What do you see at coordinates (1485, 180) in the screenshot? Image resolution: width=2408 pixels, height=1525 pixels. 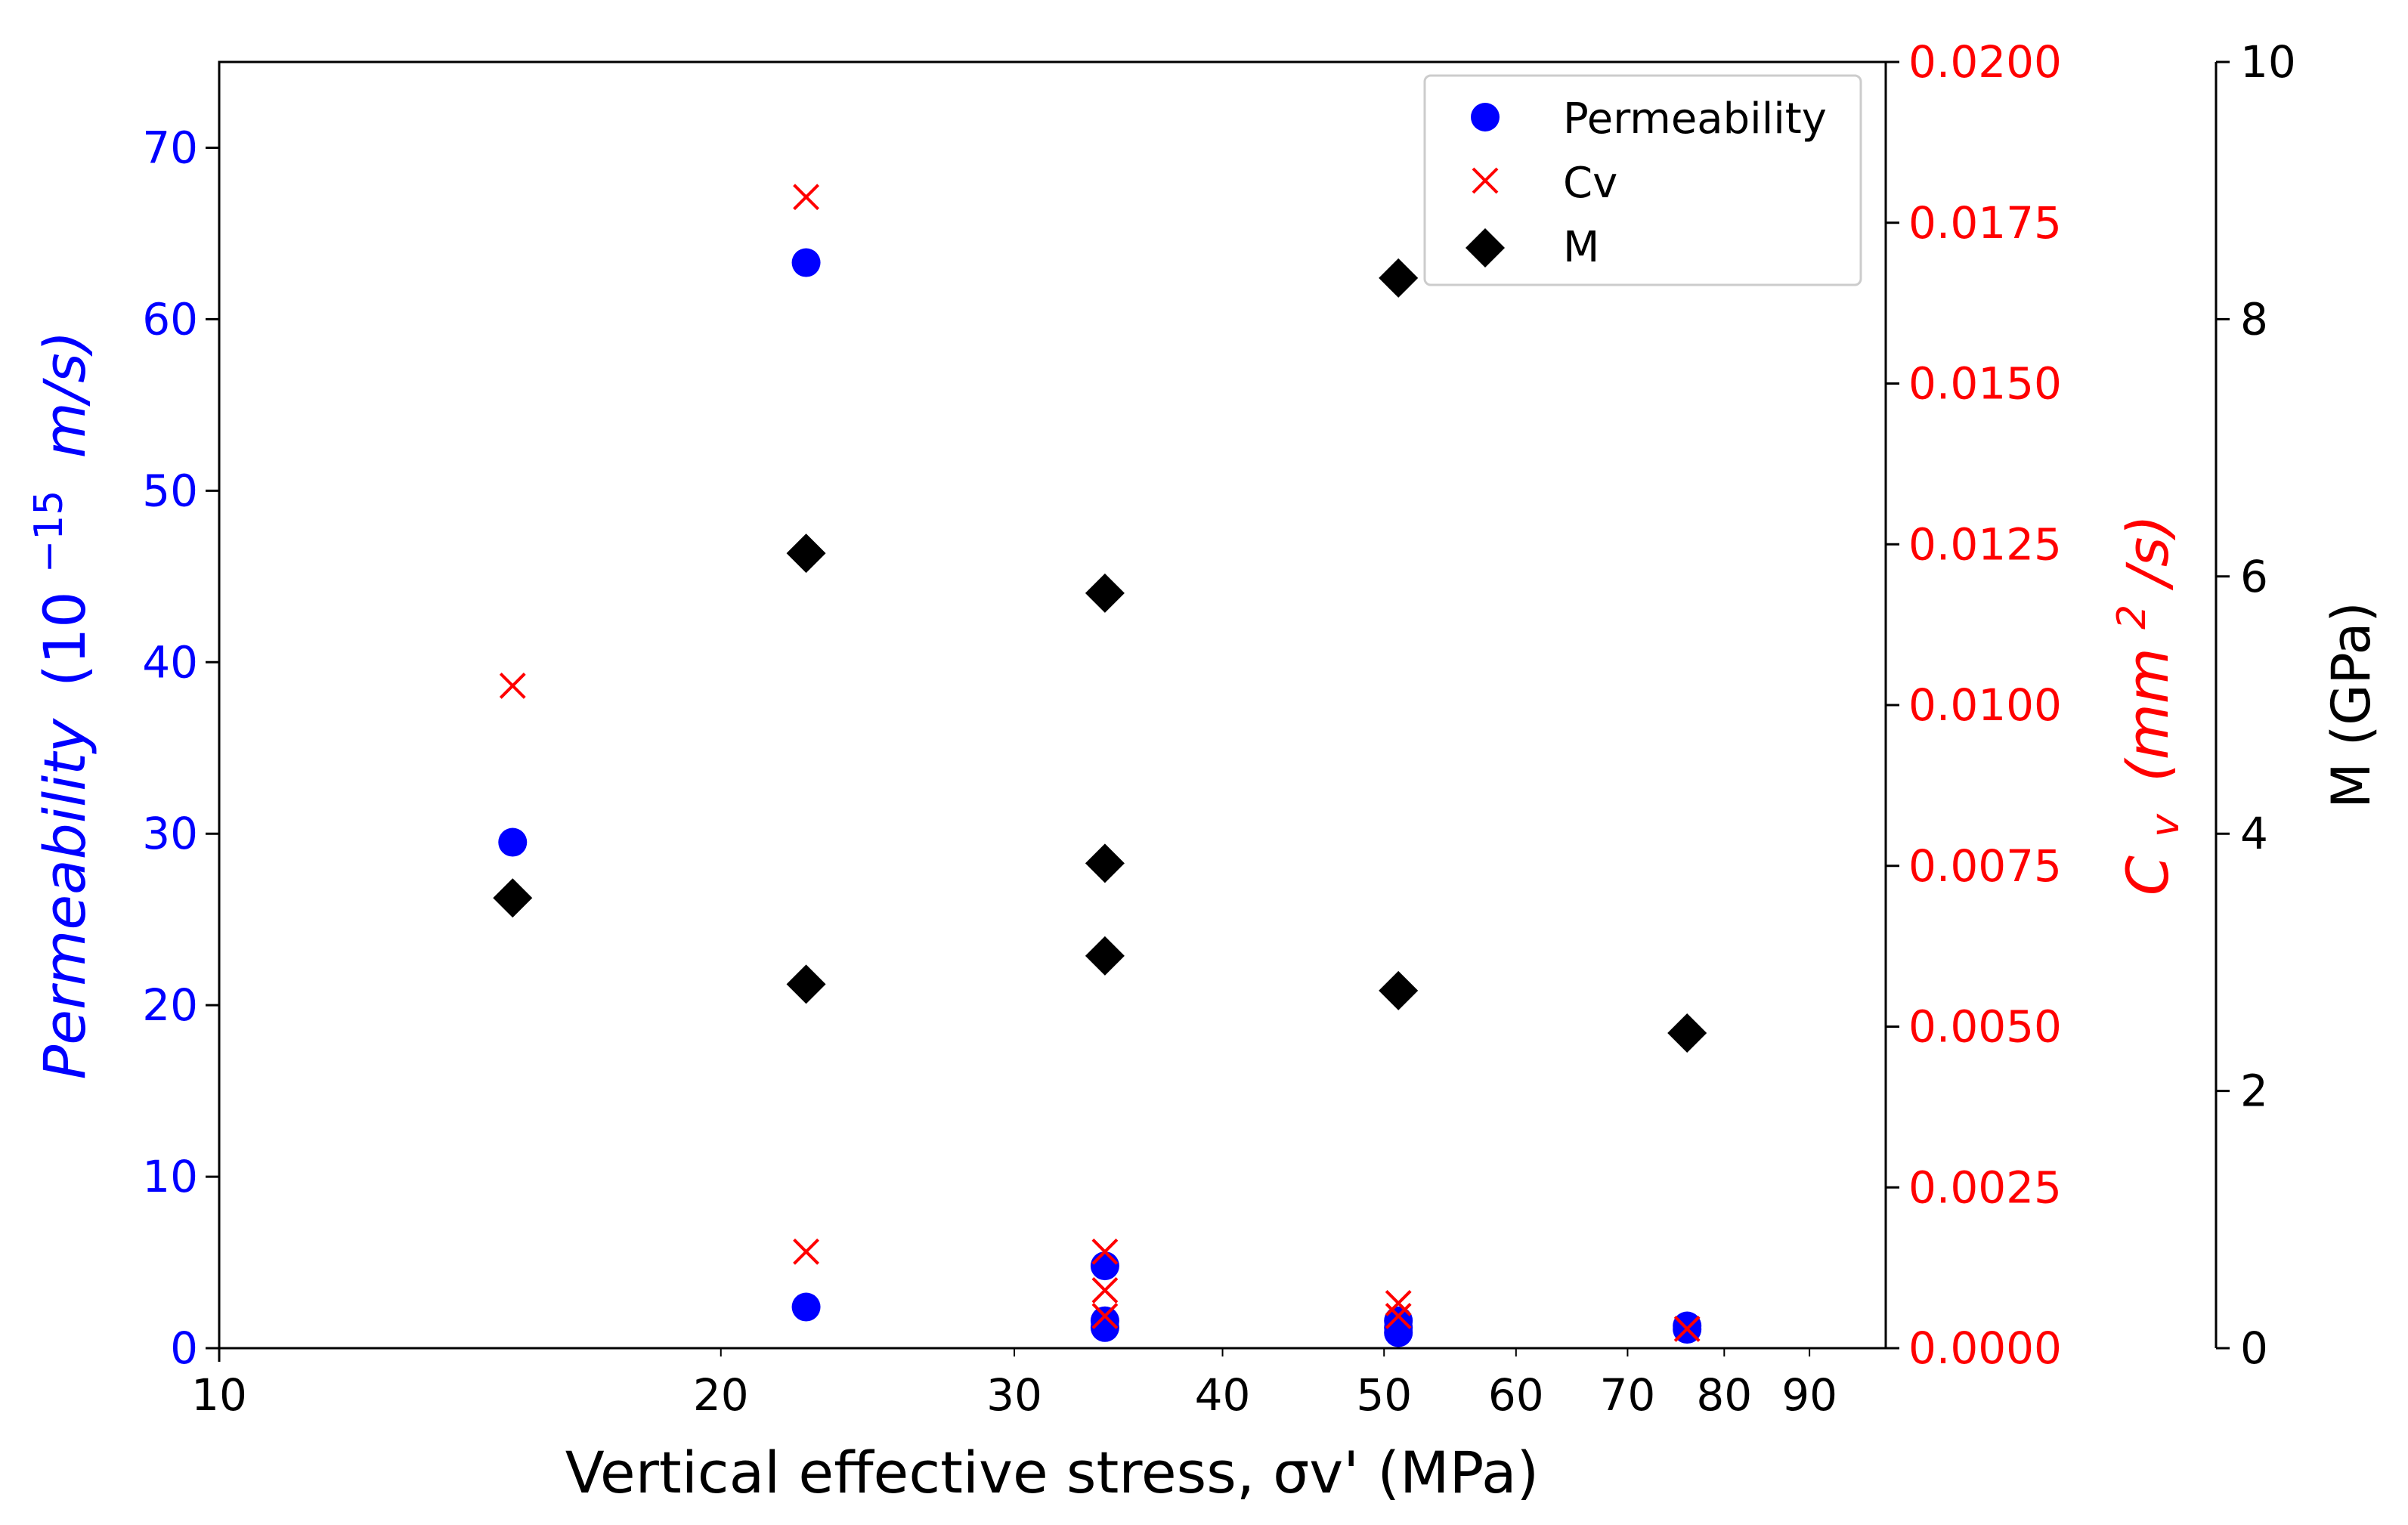 I see `legend-cv-marker` at bounding box center [1485, 180].